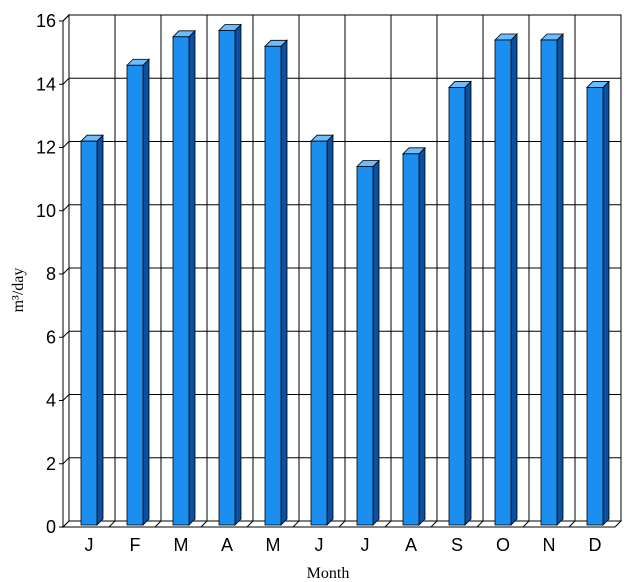  Describe the element at coordinates (51, 337) in the screenshot. I see `y-tick-label: 6` at that location.